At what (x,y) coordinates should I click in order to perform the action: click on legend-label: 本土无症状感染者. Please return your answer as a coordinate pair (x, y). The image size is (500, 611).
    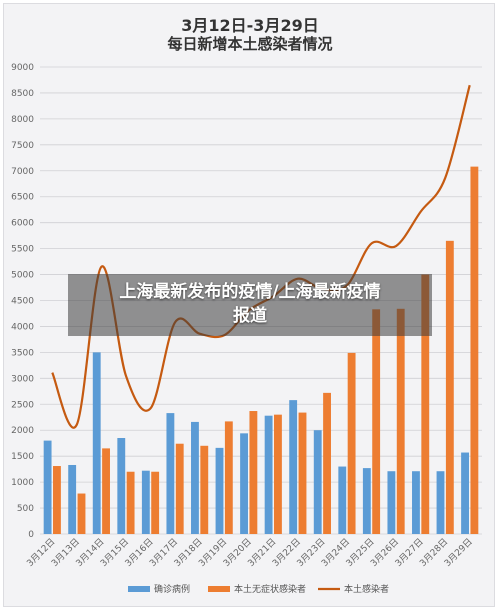
    Looking at the image, I should click on (270, 589).